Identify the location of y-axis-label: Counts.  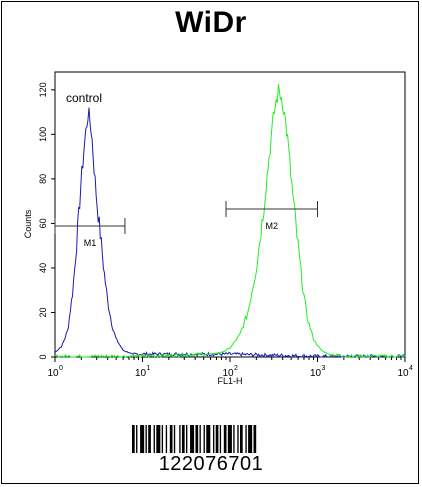
(28, 223).